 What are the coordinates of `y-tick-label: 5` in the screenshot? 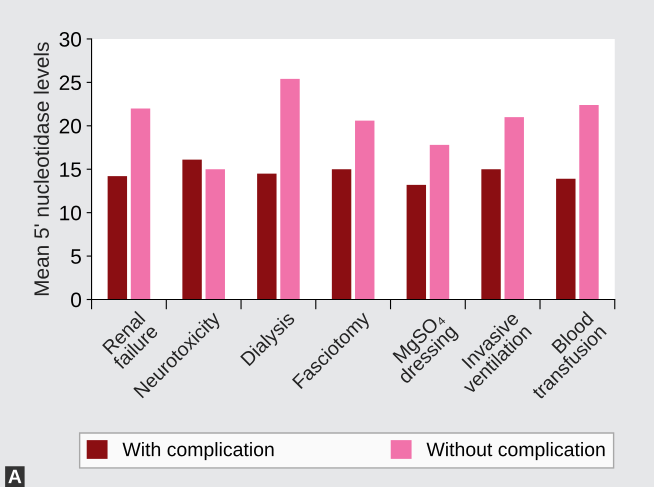 It's located at (76, 256).